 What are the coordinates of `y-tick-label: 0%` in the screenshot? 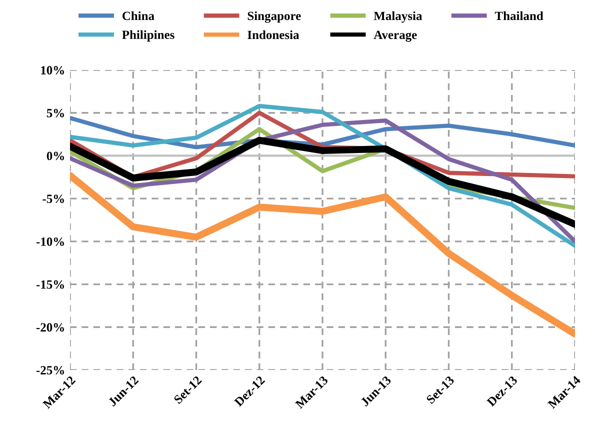 It's located at (55, 156).